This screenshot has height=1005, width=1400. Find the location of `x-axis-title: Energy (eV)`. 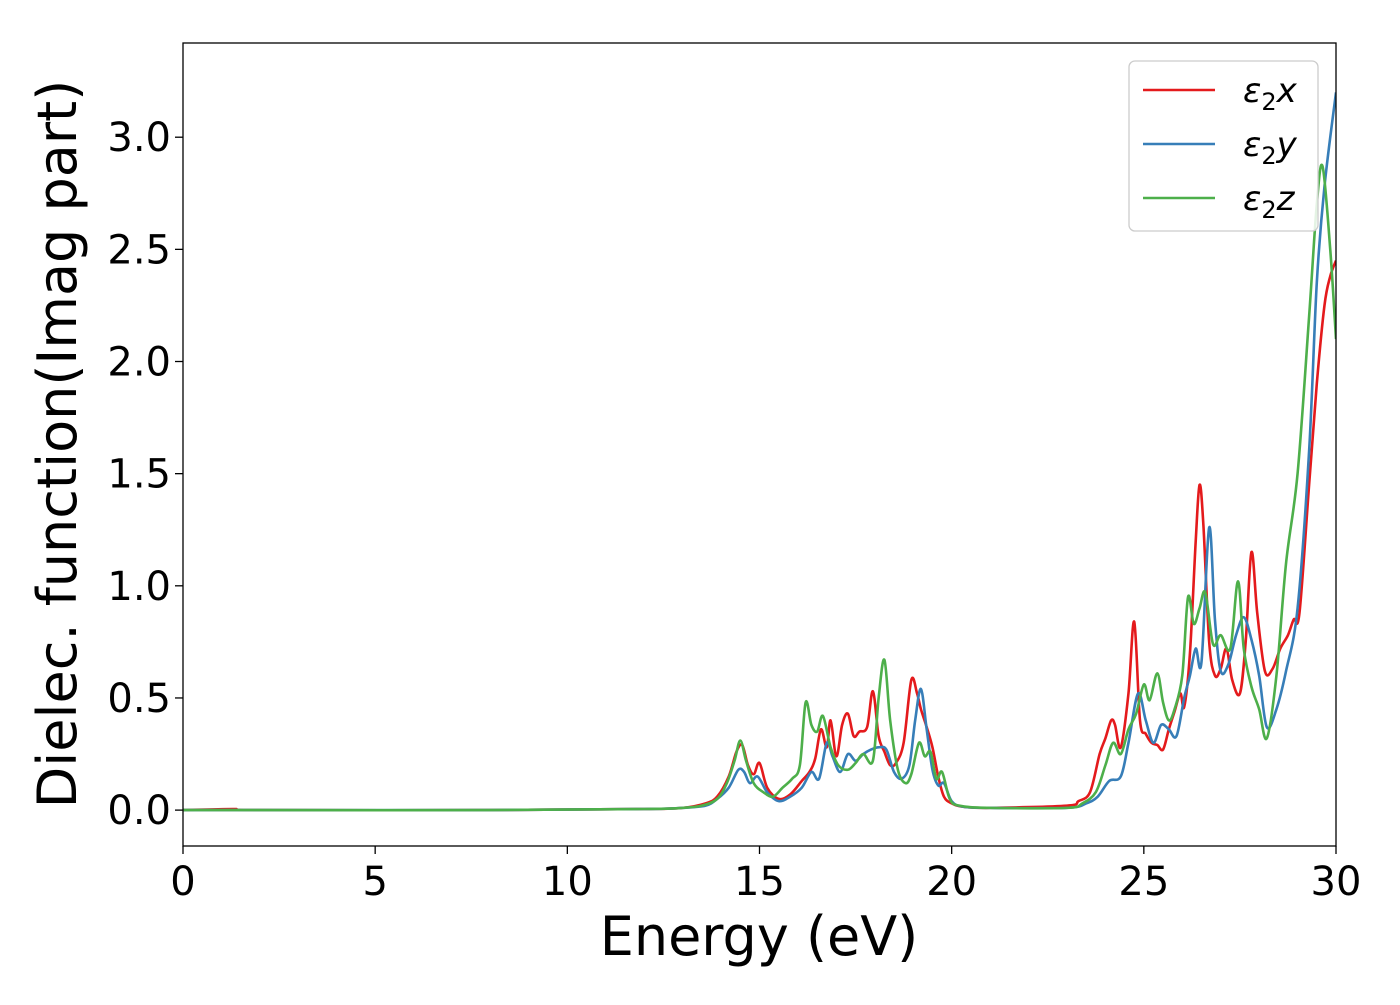

x-axis-title: Energy (eV) is located at coordinates (759, 936).